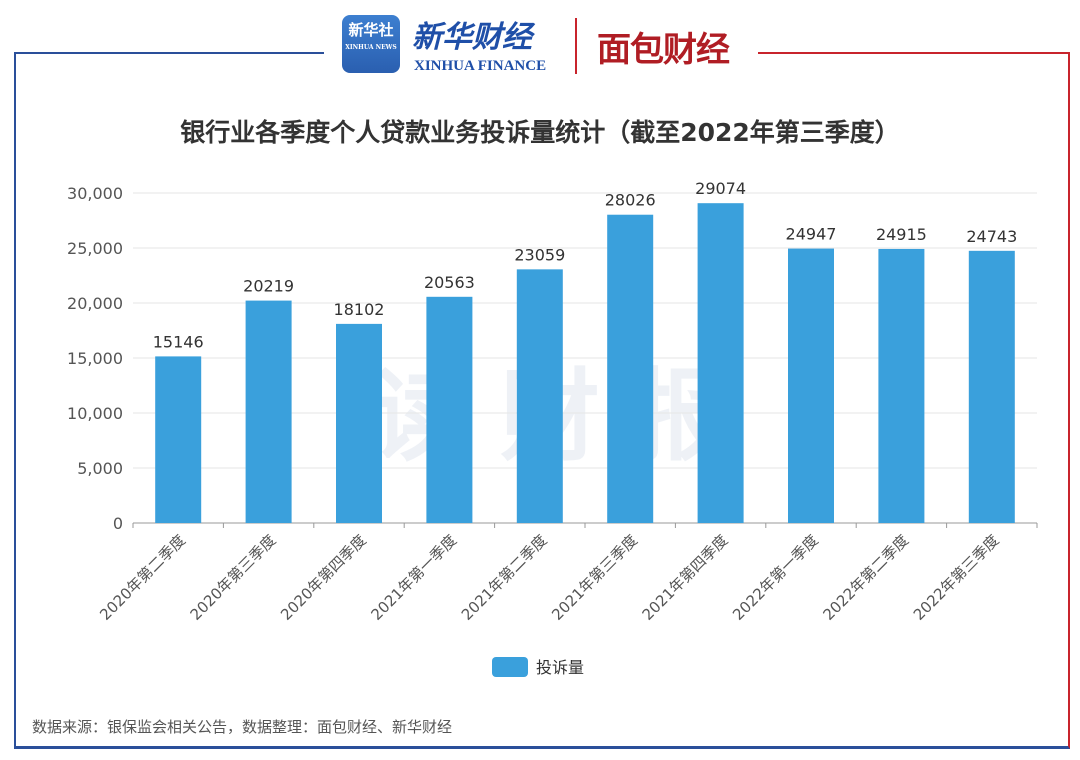 Image resolution: width=1080 pixels, height=760 pixels. What do you see at coordinates (142, 577) in the screenshot?
I see `x-tick-label: 2020年第二季度` at bounding box center [142, 577].